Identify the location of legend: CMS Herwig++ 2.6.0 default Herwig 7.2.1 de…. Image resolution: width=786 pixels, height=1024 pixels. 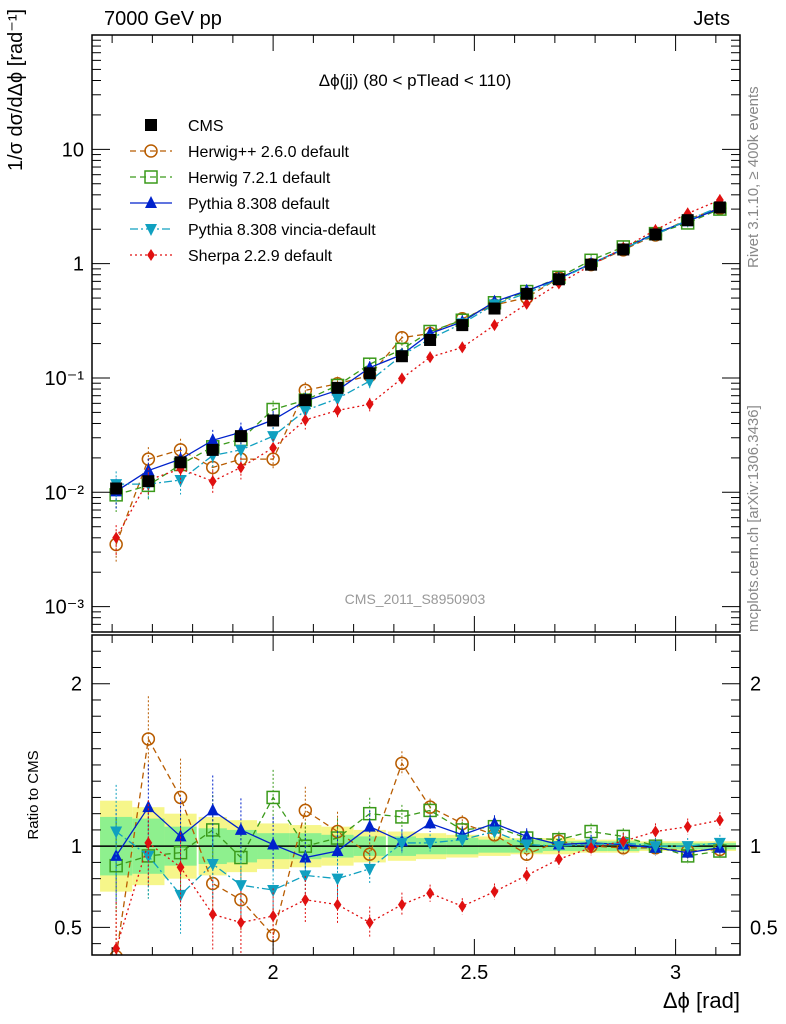
(253, 191).